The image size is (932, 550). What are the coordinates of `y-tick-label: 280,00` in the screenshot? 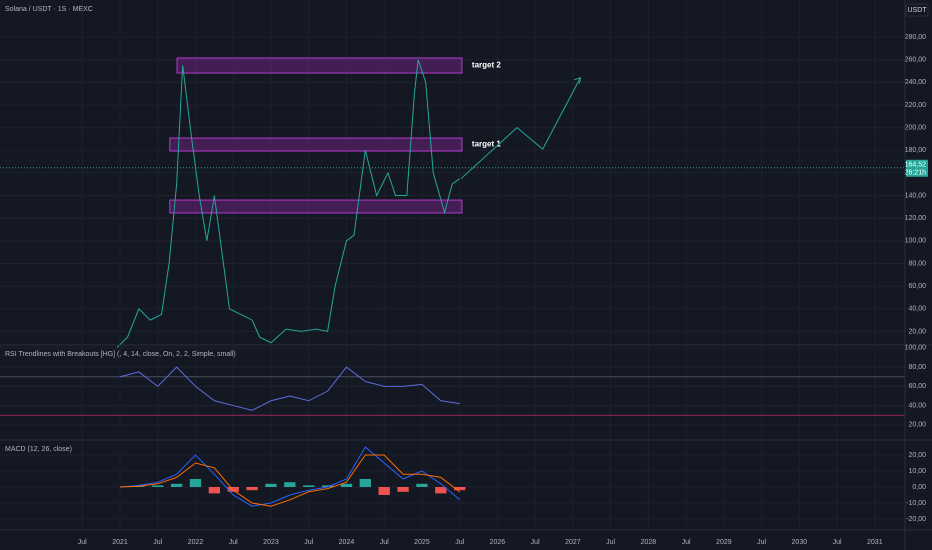 It's located at (916, 37).